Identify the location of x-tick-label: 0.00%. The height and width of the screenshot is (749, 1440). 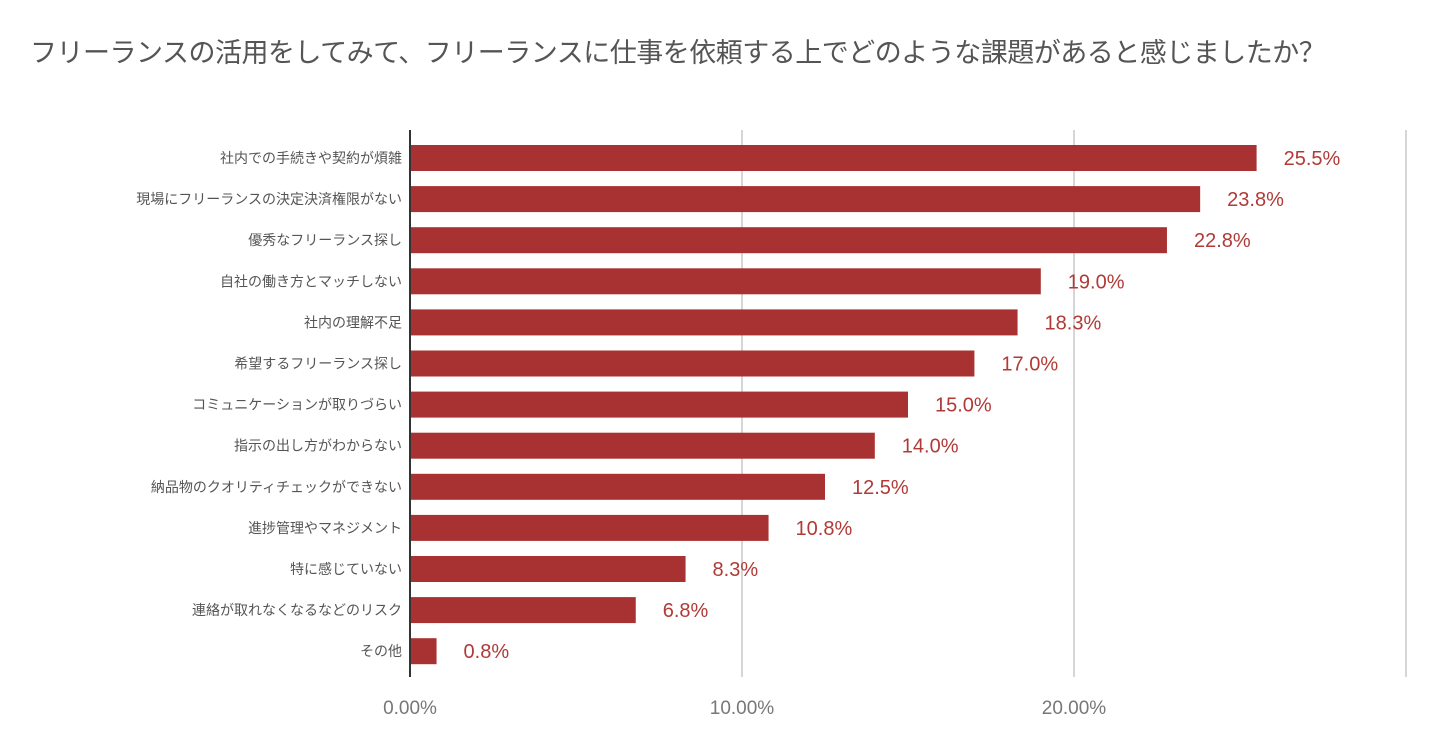
(410, 708).